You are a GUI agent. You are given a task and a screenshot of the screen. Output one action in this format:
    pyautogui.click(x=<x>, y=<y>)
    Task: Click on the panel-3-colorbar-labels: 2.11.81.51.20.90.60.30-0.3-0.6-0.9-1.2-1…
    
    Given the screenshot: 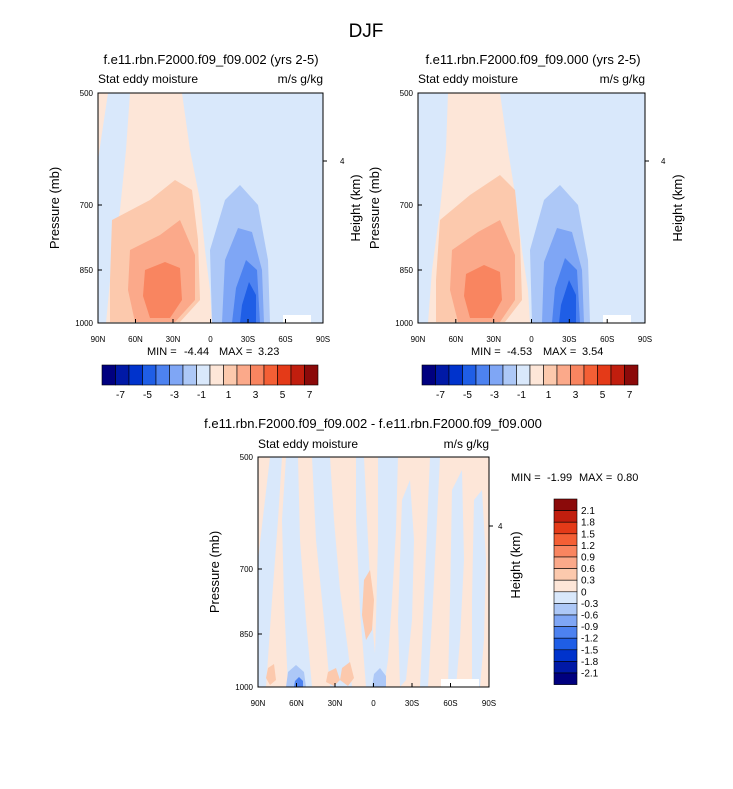 What is the action you would take?
    pyautogui.click(x=590, y=592)
    